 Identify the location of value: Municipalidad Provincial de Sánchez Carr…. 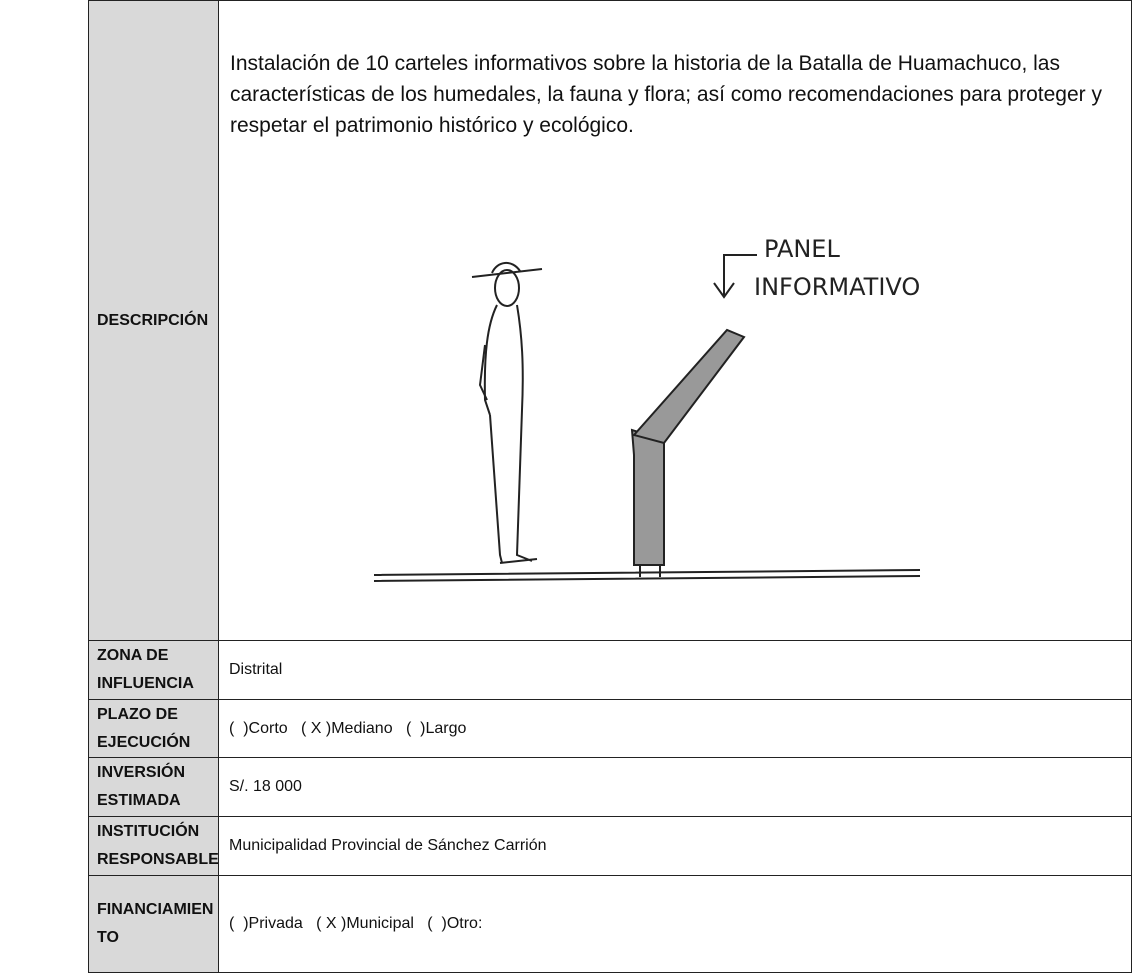
(388, 845).